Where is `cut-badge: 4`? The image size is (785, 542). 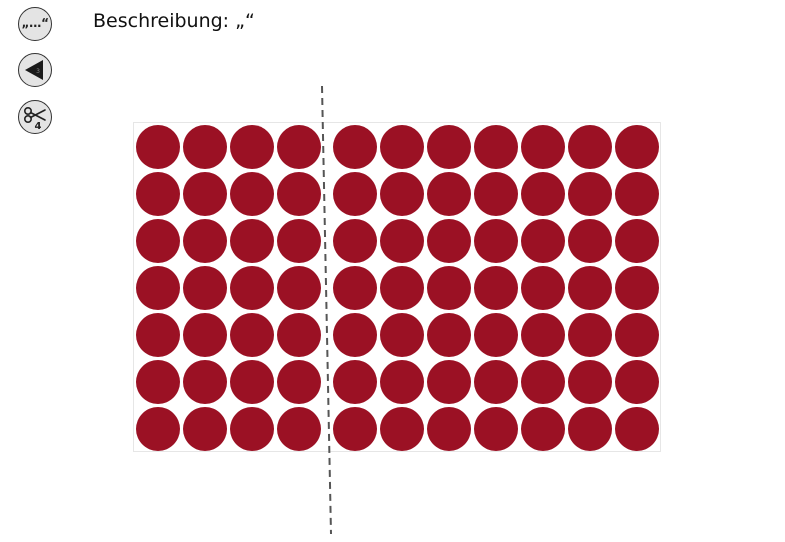 cut-badge: 4 is located at coordinates (38, 126).